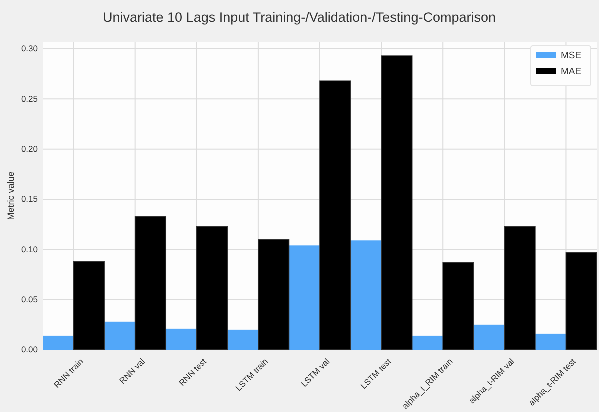 The image size is (599, 412). Describe the element at coordinates (29, 299) in the screenshot. I see `y-tick-label: 0.05` at that location.